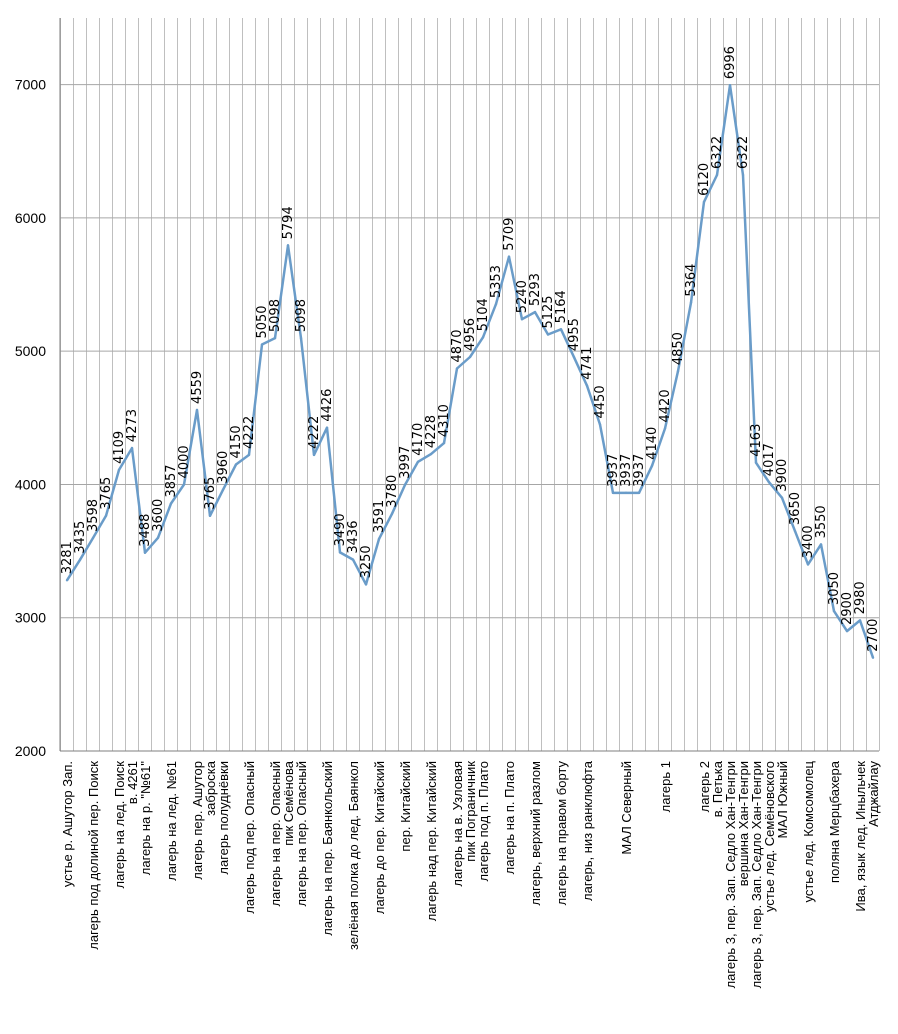 This screenshot has height=1034, width=898. What do you see at coordinates (275, 834) in the screenshot?
I see `x-tick-label: лагерь на пер. Опасный` at bounding box center [275, 834].